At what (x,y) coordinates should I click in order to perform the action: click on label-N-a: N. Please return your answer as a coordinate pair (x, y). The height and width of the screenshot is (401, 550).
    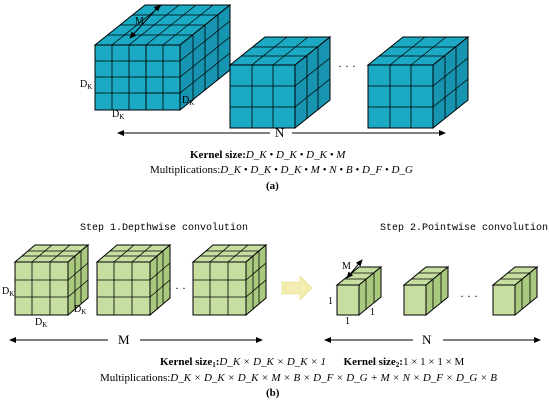
    Looking at the image, I should click on (280, 132).